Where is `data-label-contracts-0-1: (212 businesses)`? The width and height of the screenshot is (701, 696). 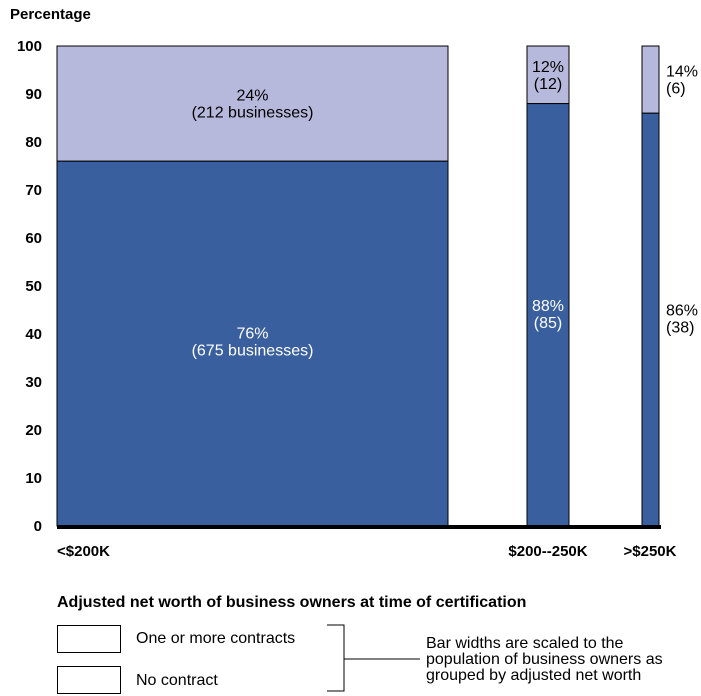
data-label-contracts-0-1: (212 businesses) is located at coordinates (253, 113).